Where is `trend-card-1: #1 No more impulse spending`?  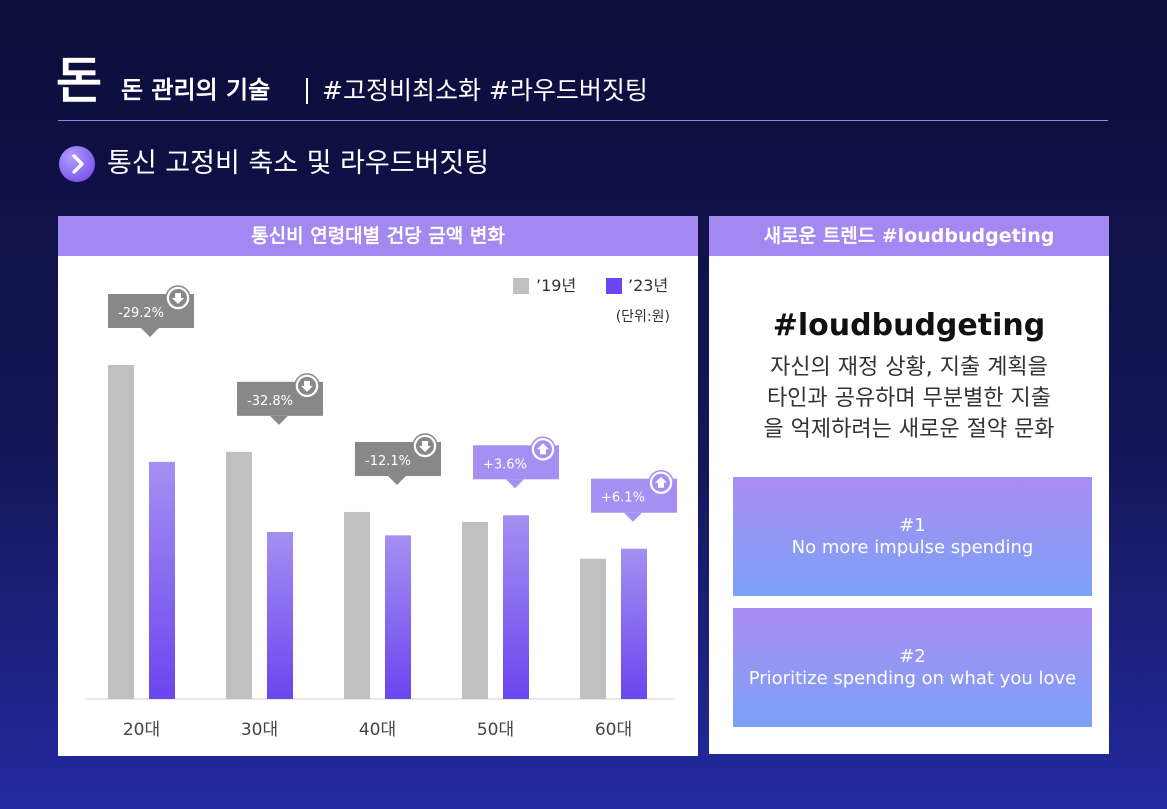 trend-card-1: #1 No more impulse spending is located at coordinates (912, 536).